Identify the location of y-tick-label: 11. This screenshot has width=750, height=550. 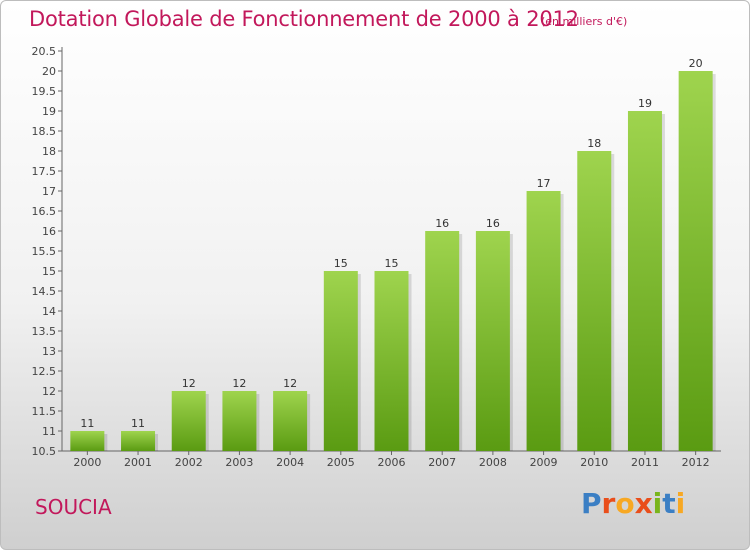
(49, 431).